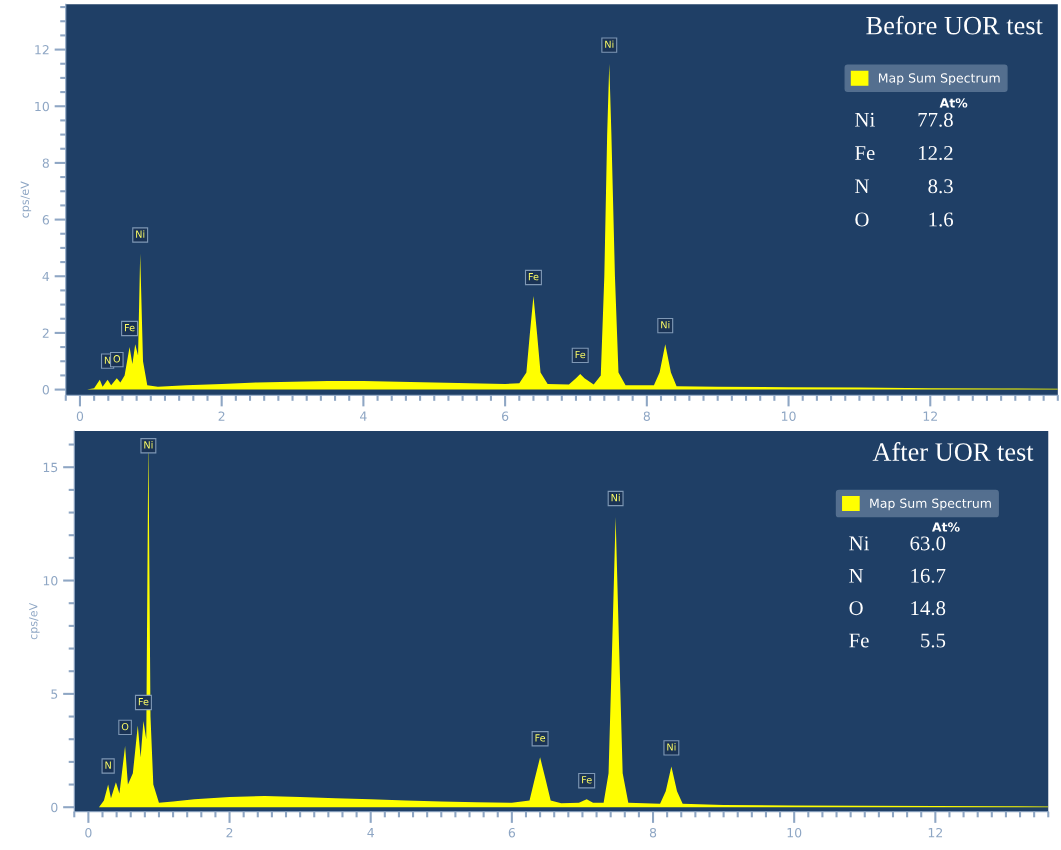 This screenshot has height=850, width=1061. Describe the element at coordinates (42, 50) in the screenshot. I see `y-tick-label: 12` at that location.